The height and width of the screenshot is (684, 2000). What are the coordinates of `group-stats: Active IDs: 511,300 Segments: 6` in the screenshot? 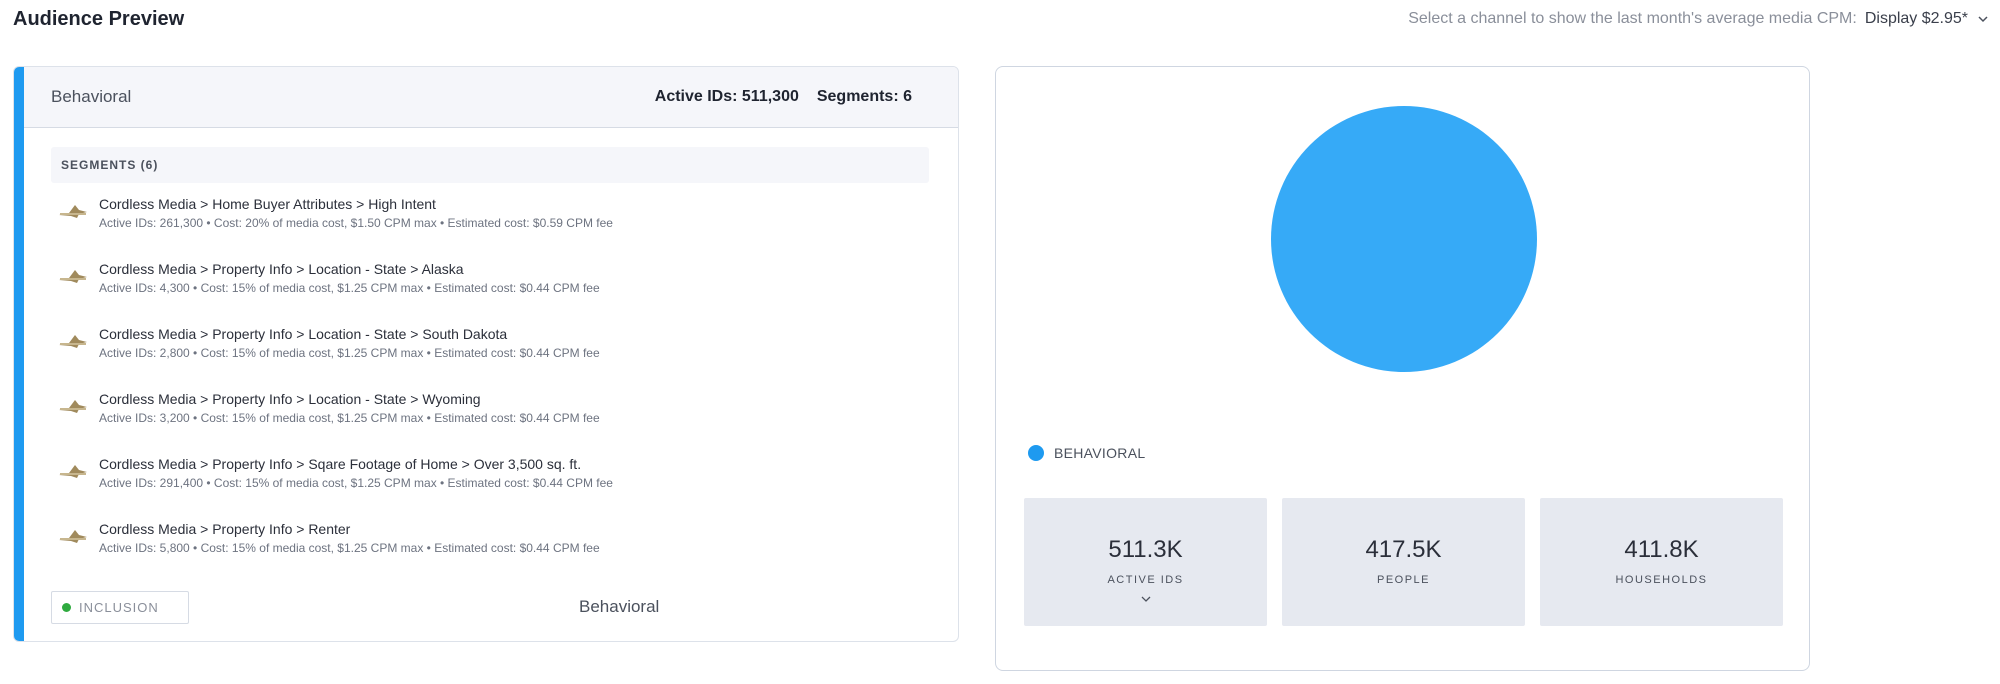 It's located at (783, 97).